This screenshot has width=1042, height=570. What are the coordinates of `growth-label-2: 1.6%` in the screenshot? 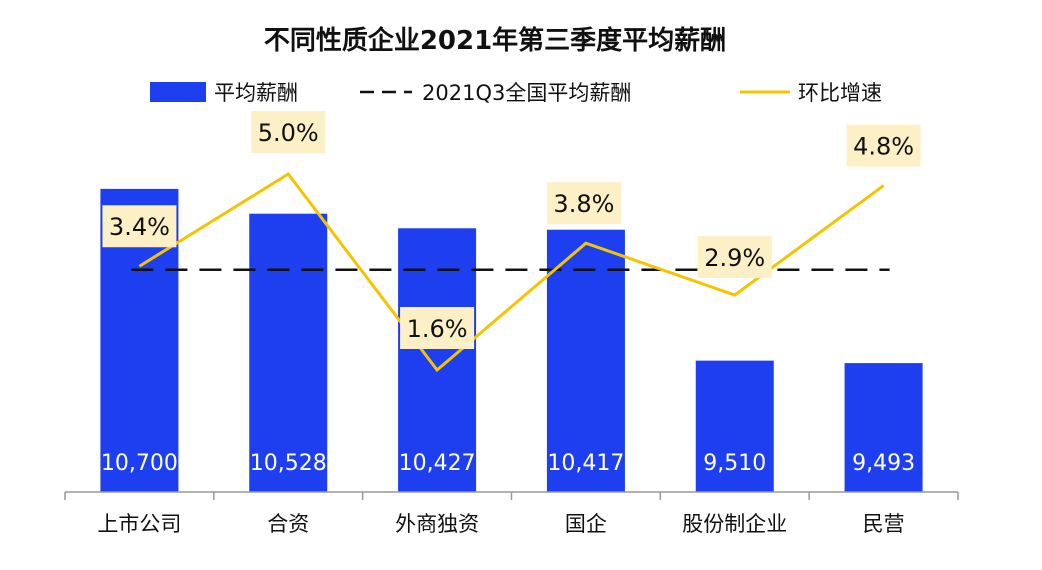 It's located at (437, 329).